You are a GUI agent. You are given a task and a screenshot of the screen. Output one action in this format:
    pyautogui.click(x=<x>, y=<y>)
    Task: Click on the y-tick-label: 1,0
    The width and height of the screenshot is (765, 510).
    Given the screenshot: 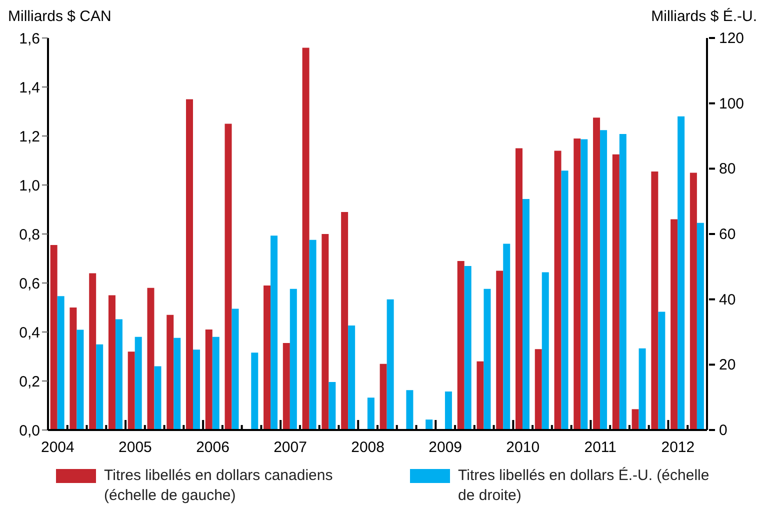 What is the action you would take?
    pyautogui.click(x=29, y=185)
    